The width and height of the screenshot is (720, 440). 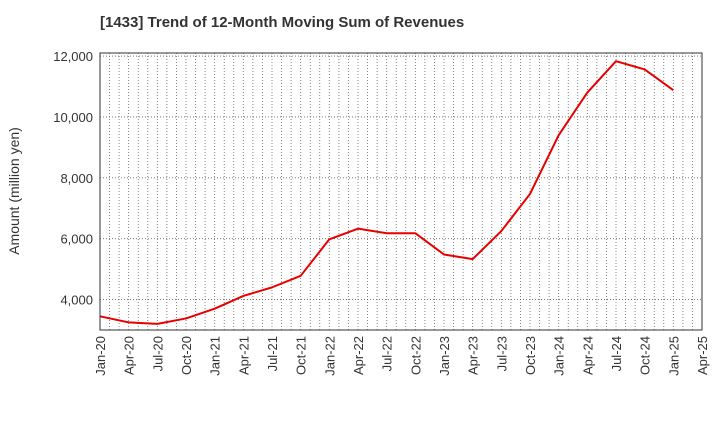 I want to click on x-tick-label: Jan-24, so click(x=559, y=356).